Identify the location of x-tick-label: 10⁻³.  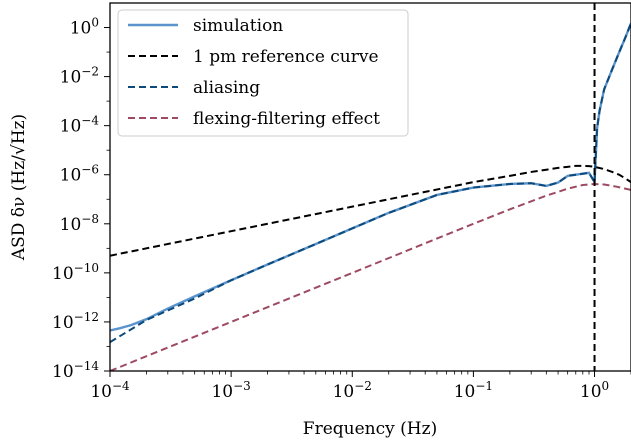
(230, 390).